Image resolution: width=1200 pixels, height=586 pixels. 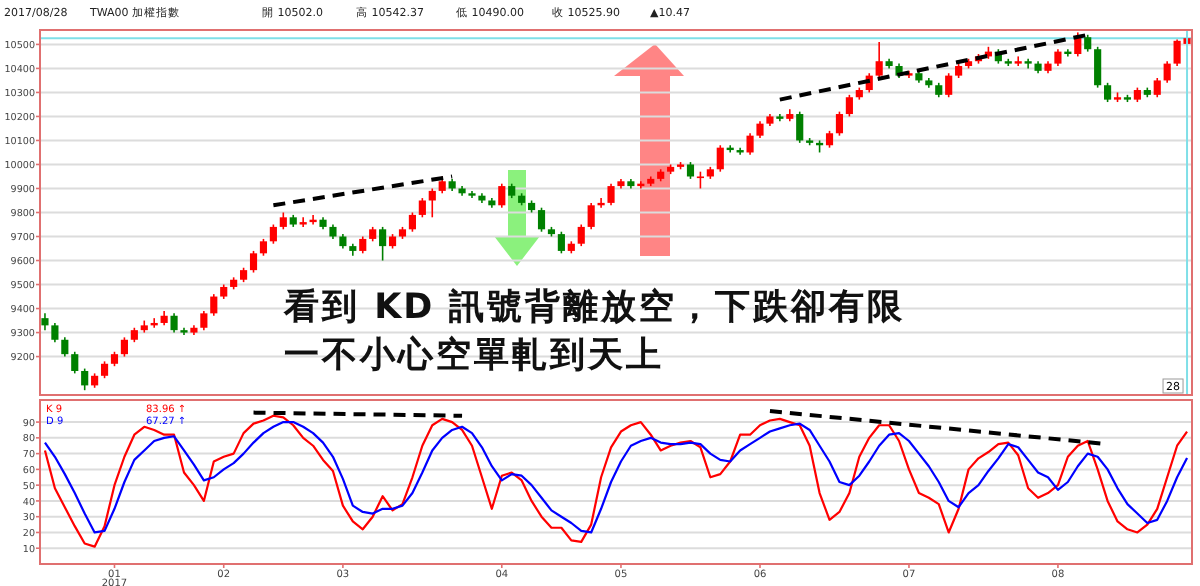 What do you see at coordinates (474, 355) in the screenshot?
I see `annotation: 一不小心空單軋到天上` at bounding box center [474, 355].